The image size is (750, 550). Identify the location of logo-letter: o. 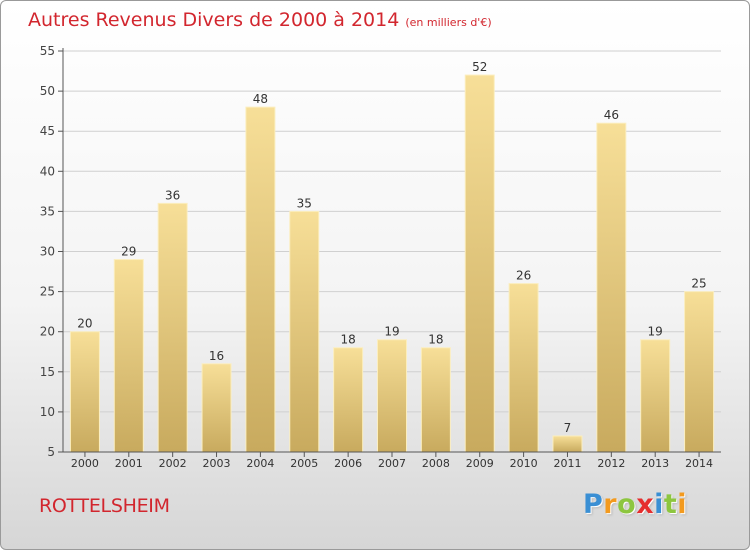
(627, 504).